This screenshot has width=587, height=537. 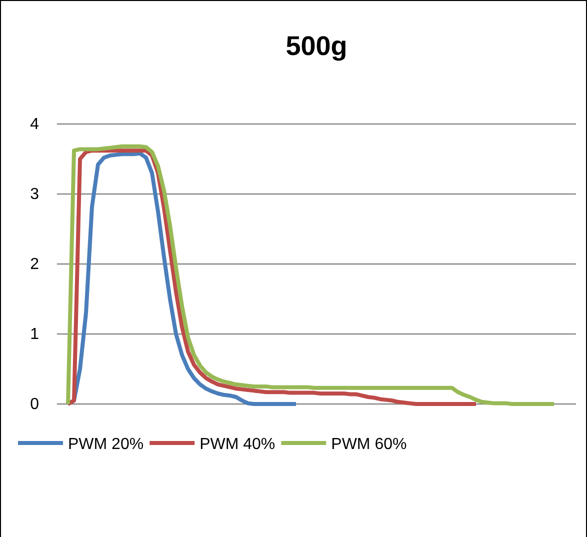 I want to click on legend-label: PWM 20%, so click(x=106, y=444).